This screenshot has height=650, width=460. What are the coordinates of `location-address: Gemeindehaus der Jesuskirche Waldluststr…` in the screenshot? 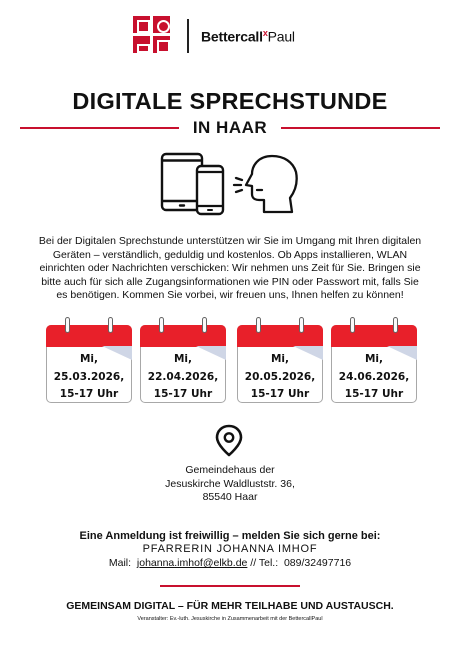 It's located at (230, 484).